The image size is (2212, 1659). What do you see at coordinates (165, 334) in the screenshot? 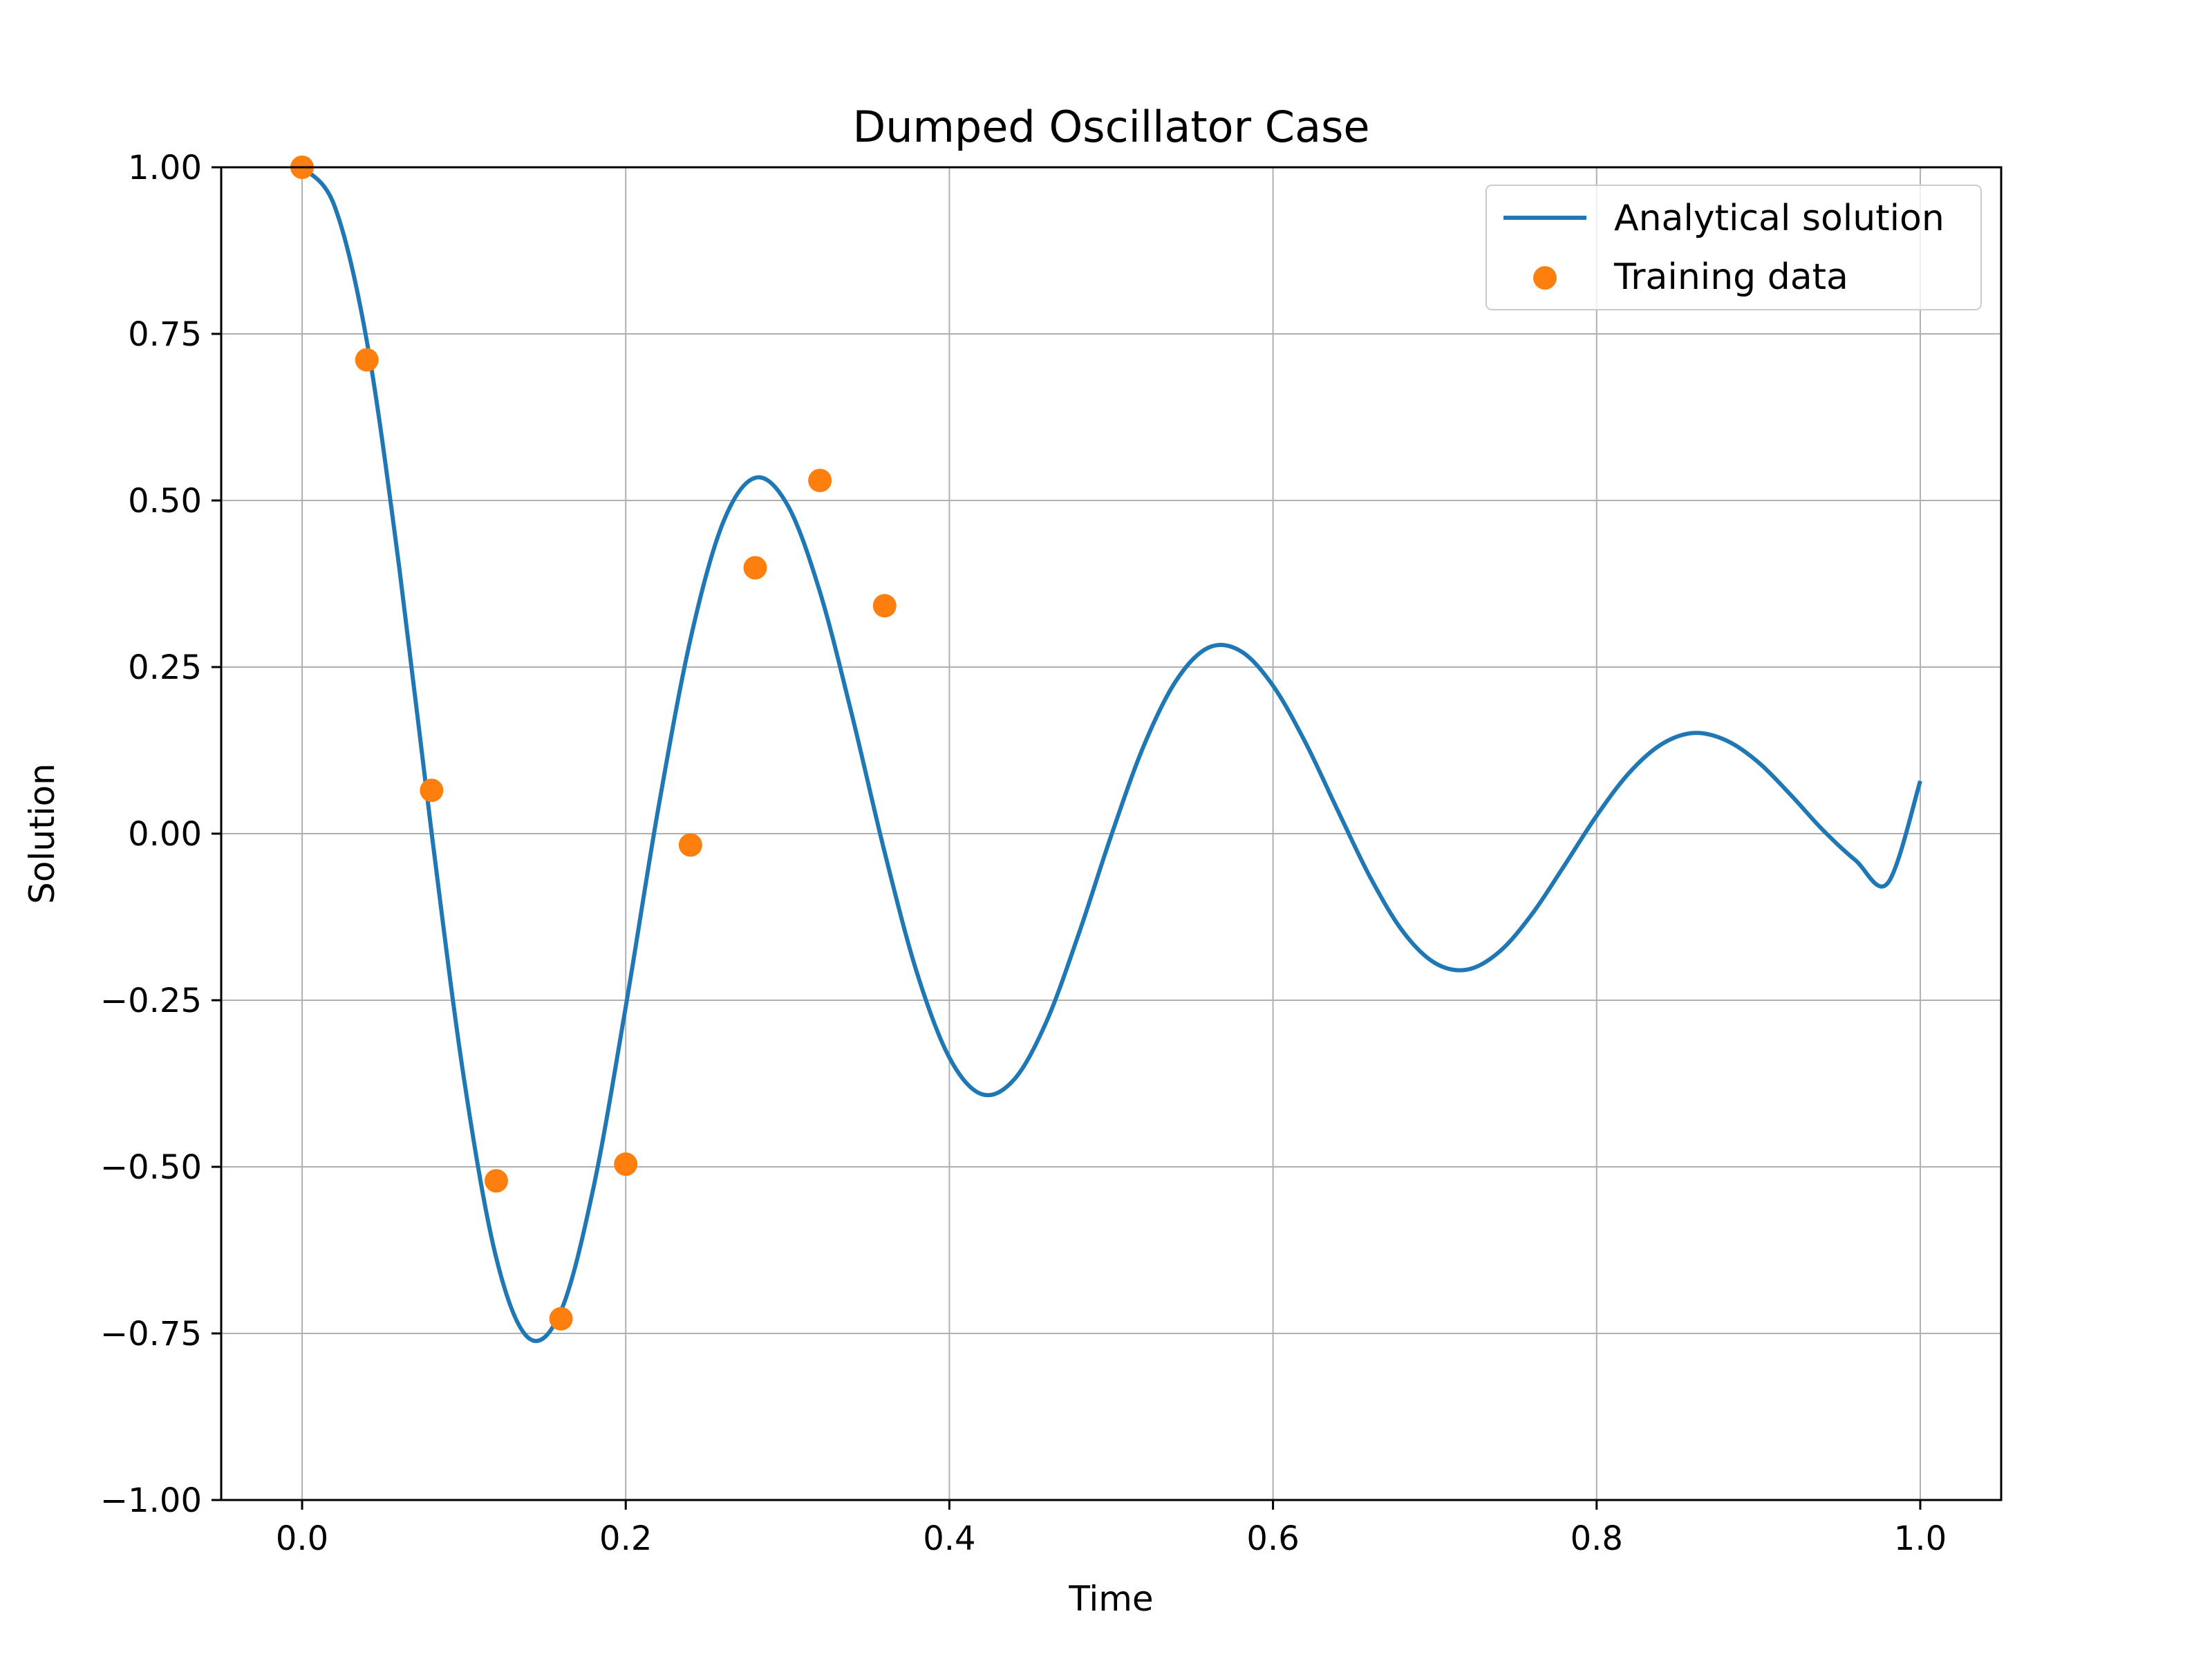
I see `y-tick-label: 0.75` at bounding box center [165, 334].